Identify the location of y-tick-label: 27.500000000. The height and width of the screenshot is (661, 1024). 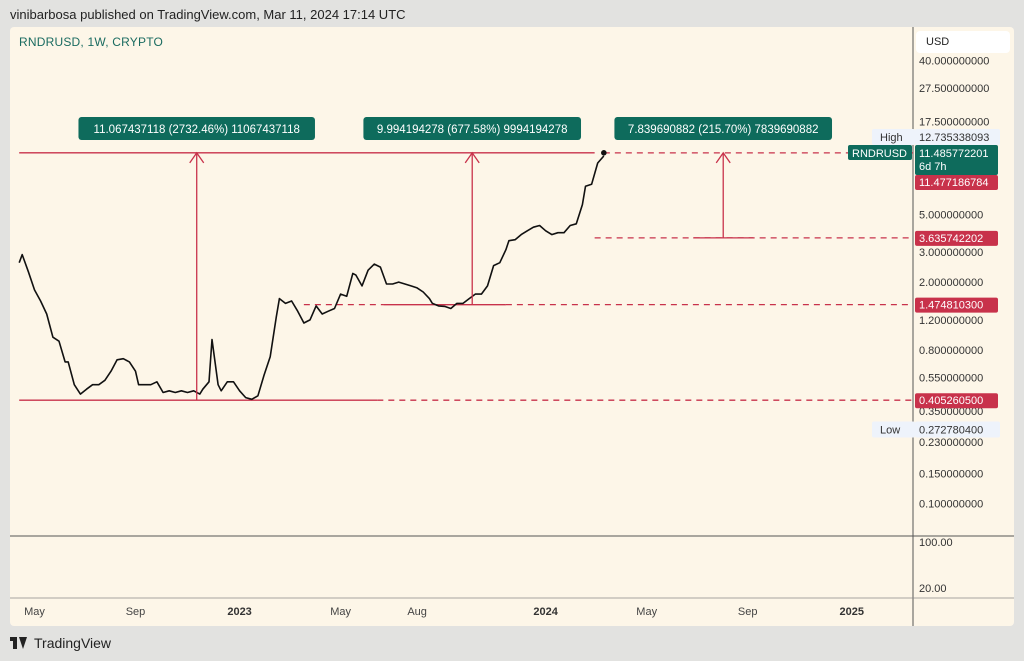
(954, 89).